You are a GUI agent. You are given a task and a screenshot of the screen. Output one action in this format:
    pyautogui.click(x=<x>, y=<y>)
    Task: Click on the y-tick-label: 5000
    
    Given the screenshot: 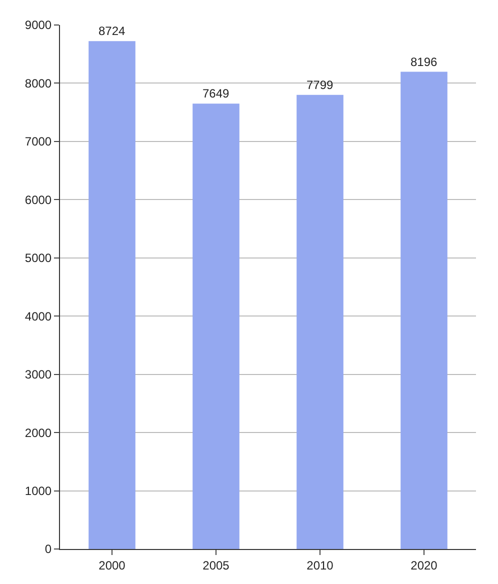 What is the action you would take?
    pyautogui.click(x=38, y=258)
    